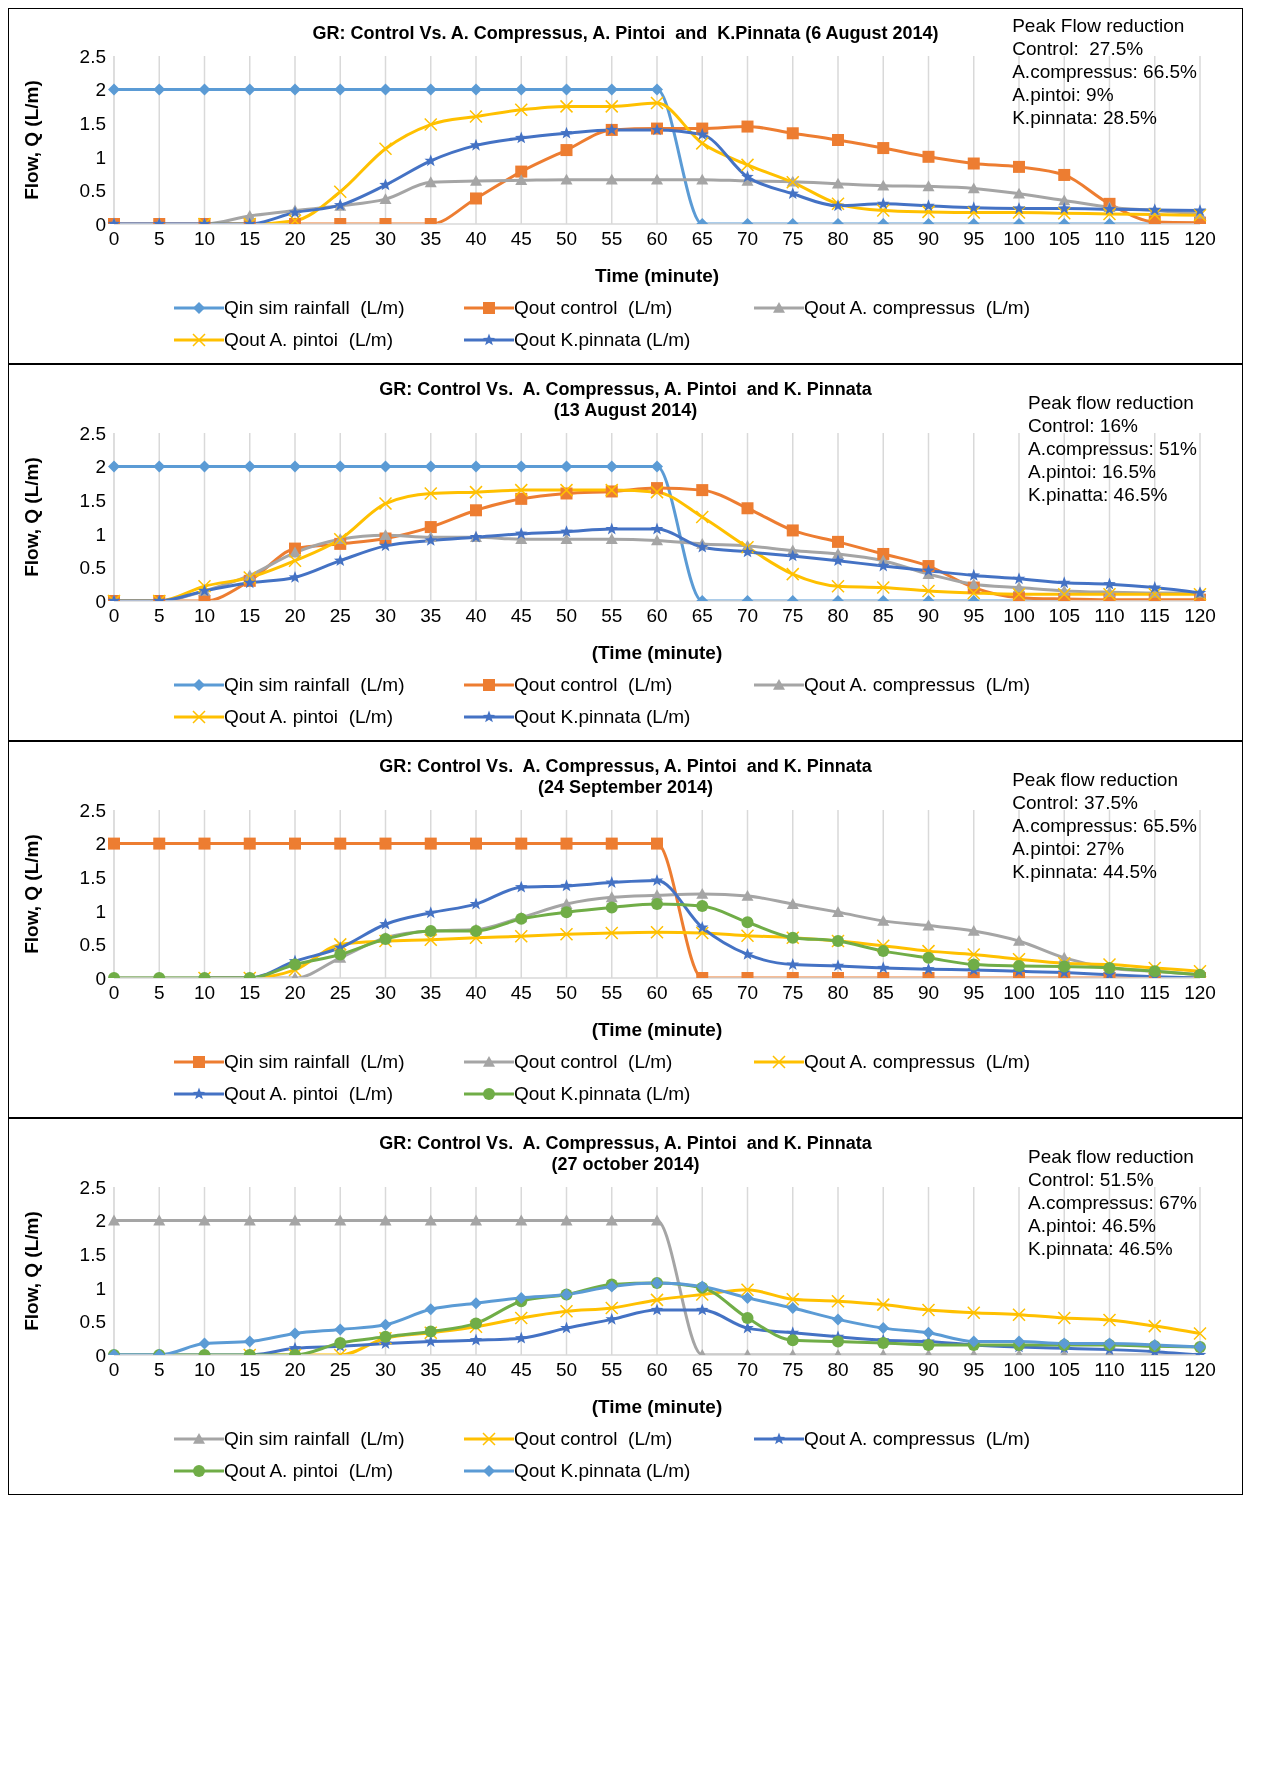 This screenshot has width=1263, height=1775. Describe the element at coordinates (1085, 117) in the screenshot. I see `annotation: K.pinnata: 28.5%` at that location.